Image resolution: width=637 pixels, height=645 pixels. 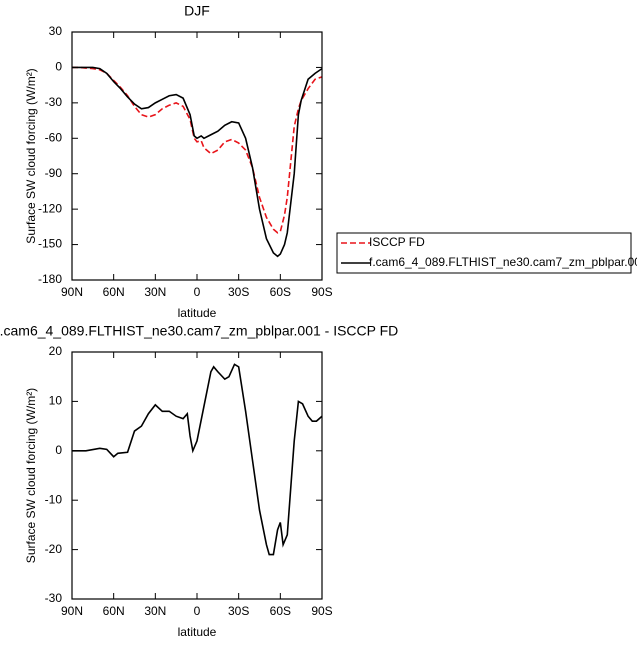 What do you see at coordinates (54, 137) in the screenshot?
I see `y-tick-label: -60` at bounding box center [54, 137].